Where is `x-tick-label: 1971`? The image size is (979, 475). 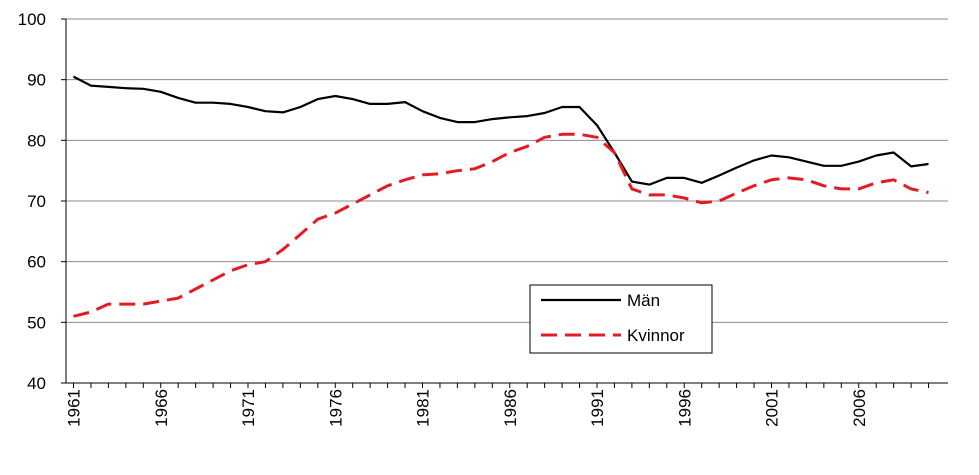 x-tick-label: 1971 is located at coordinates (248, 408).